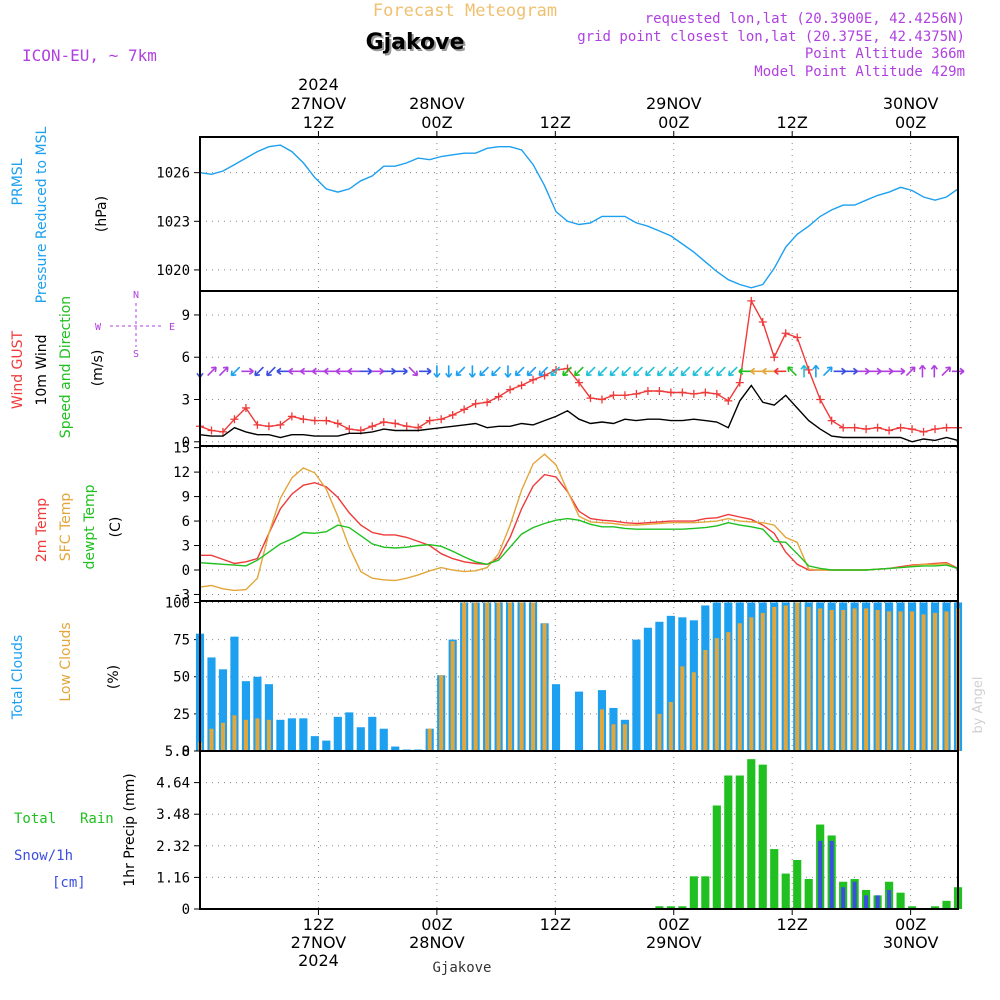 Image resolution: width=1000 pixels, height=1000 pixels. What do you see at coordinates (186, 522) in the screenshot?
I see `temperature-ytick-label: 6` at bounding box center [186, 522].